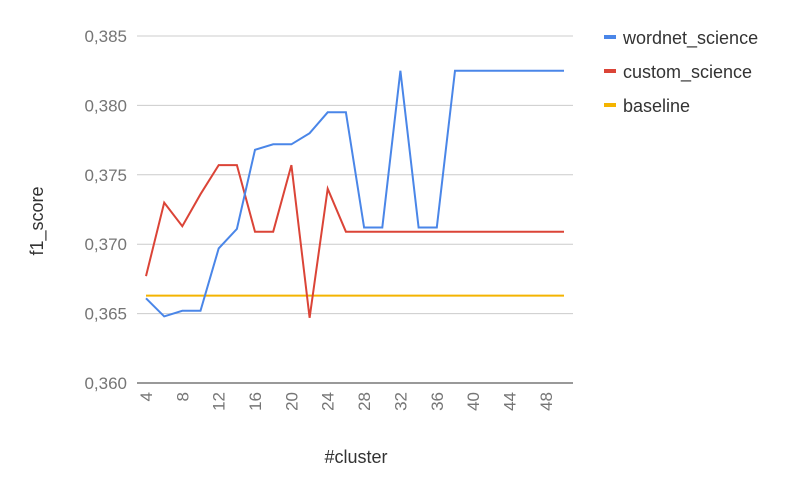 This screenshot has height=494, width=798. What do you see at coordinates (400, 401) in the screenshot?
I see `x-tick-label: 32` at bounding box center [400, 401].